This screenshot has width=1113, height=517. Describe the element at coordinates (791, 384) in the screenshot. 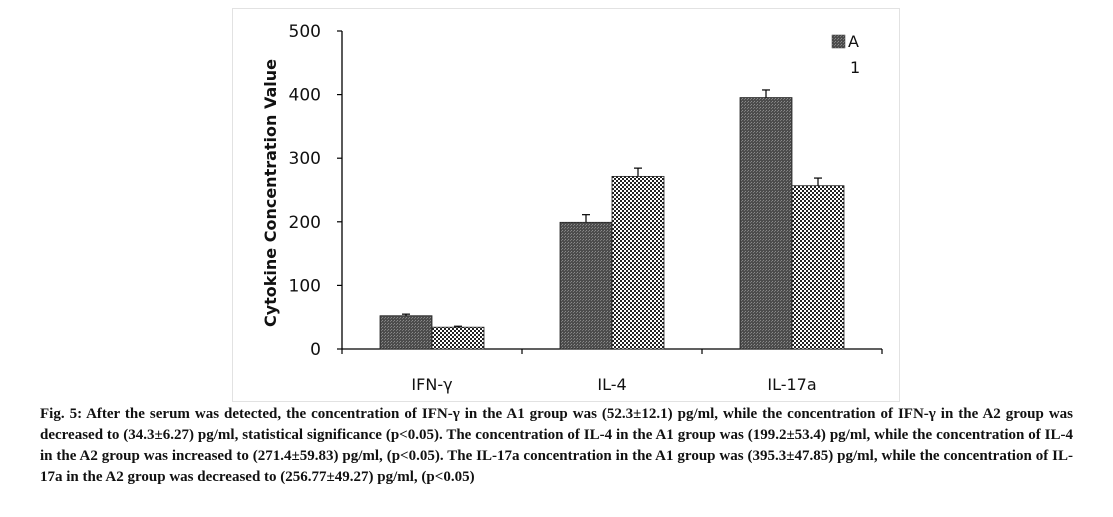

I see `x-tick-label: IL-17a` at that location.